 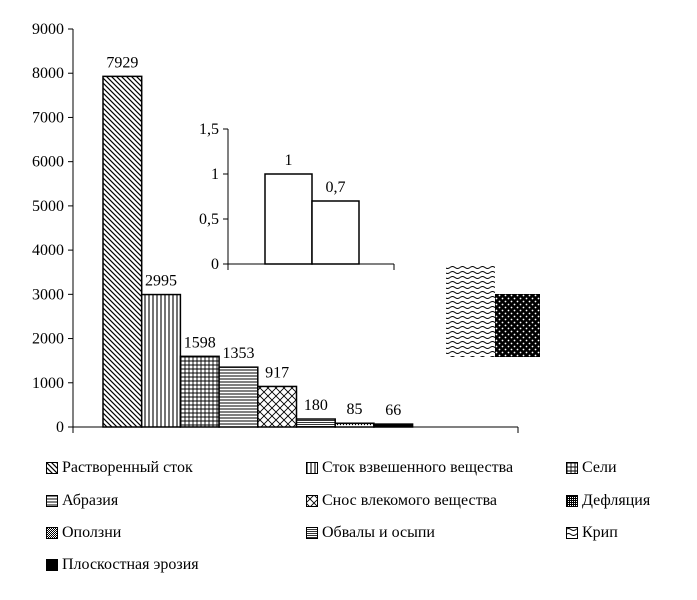 I want to click on legend-label: Дефляция, so click(x=616, y=500).